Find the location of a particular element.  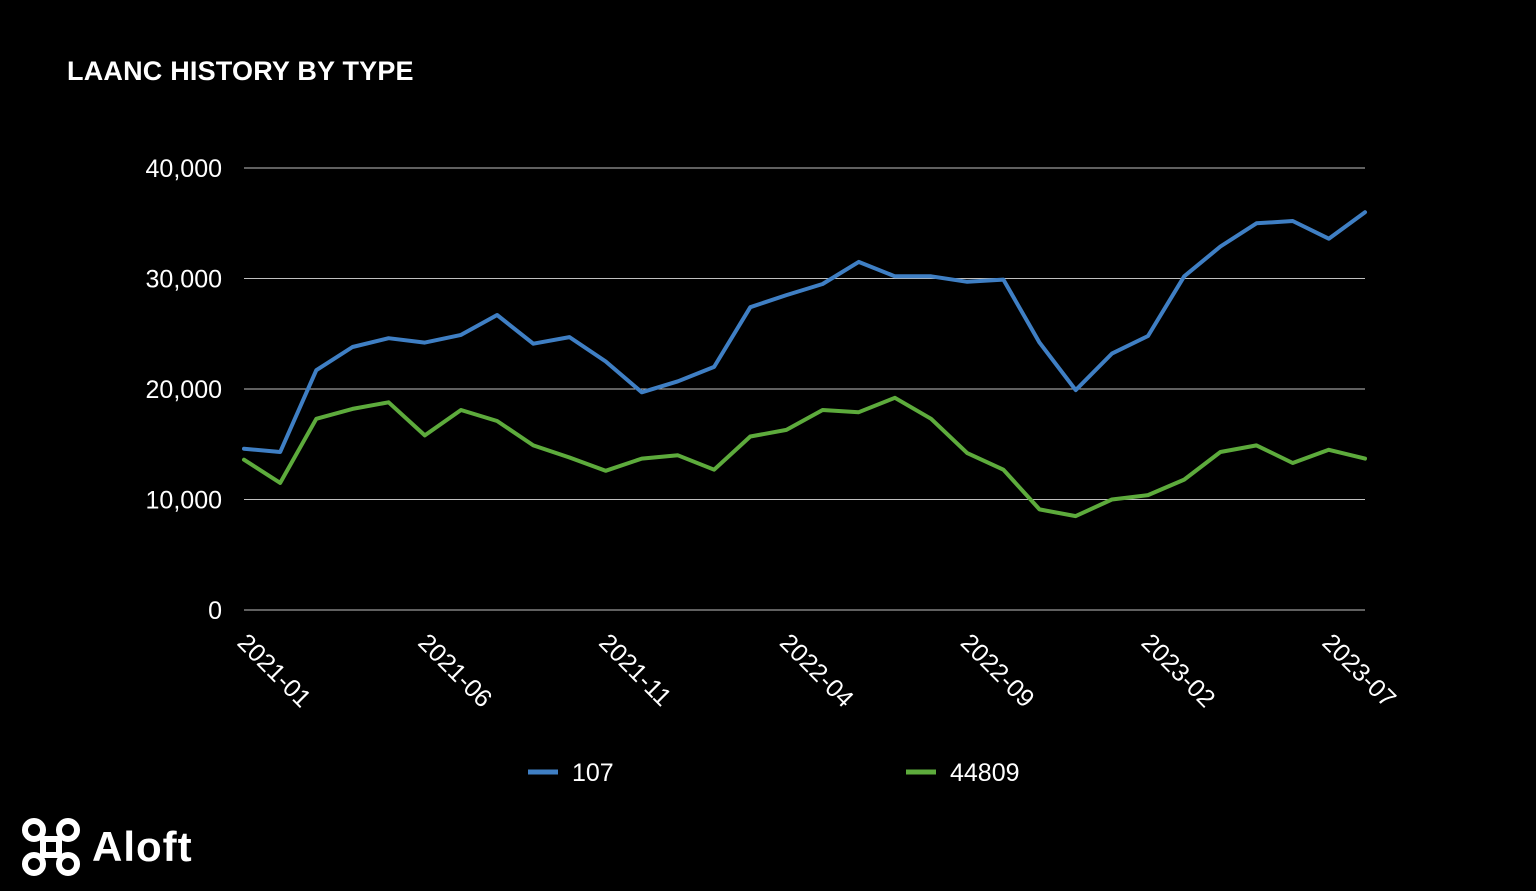

x-tick-label: 2021-06 is located at coordinates (455, 670).